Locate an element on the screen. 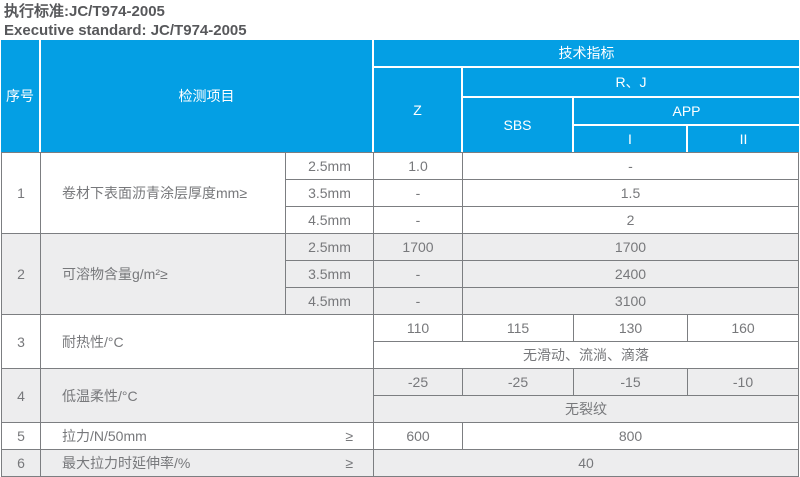 The image size is (800, 477). test-item-text: 最大拉力时延伸率/% is located at coordinates (126, 463).